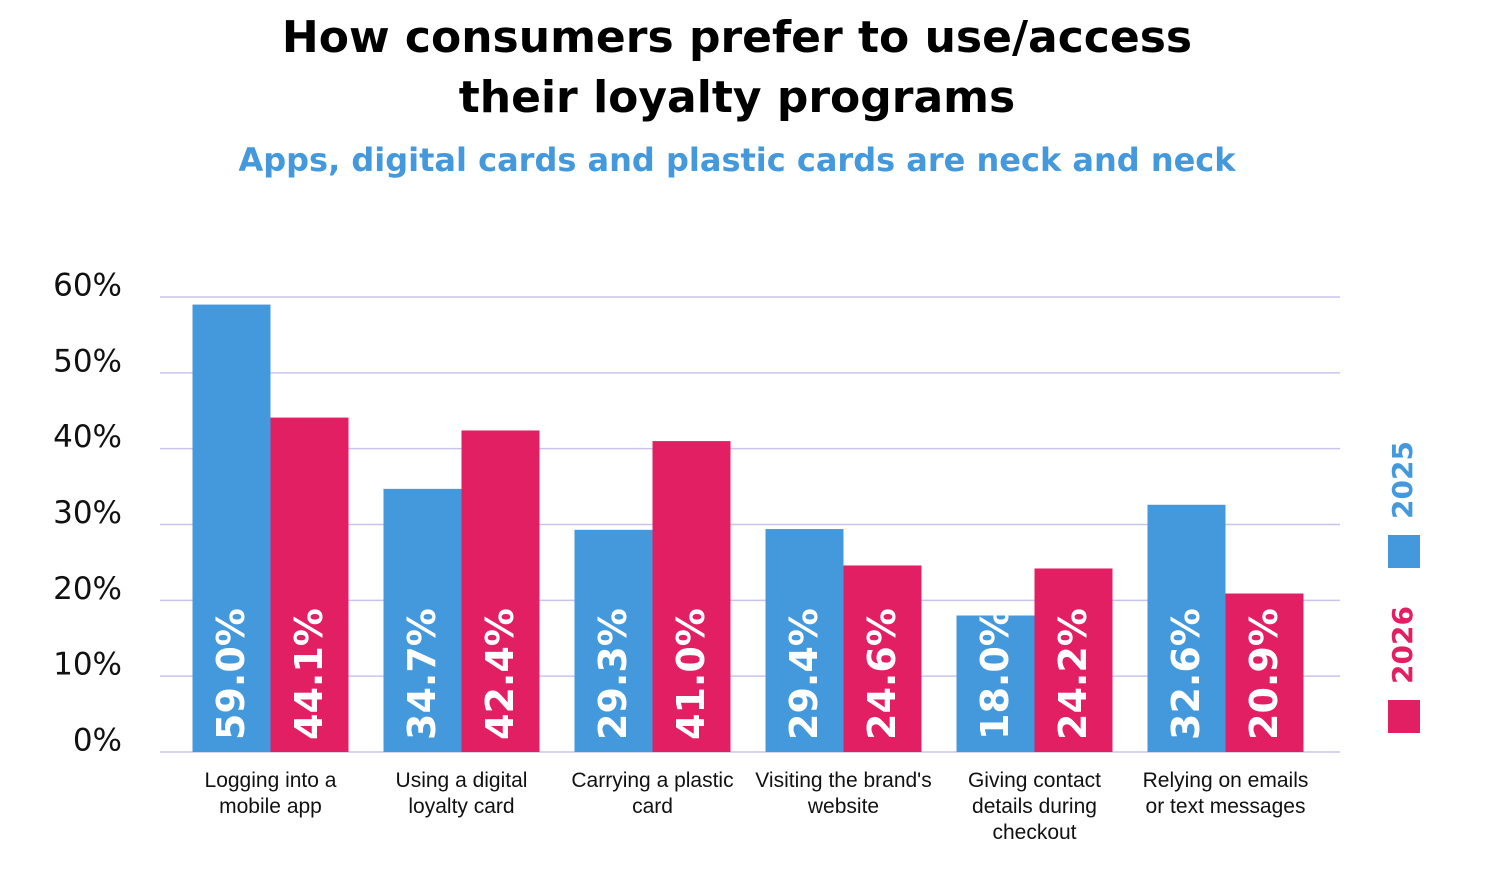 Image resolution: width=1493 pixels, height=885 pixels. Describe the element at coordinates (87, 665) in the screenshot. I see `y-tick-label: 10%` at that location.